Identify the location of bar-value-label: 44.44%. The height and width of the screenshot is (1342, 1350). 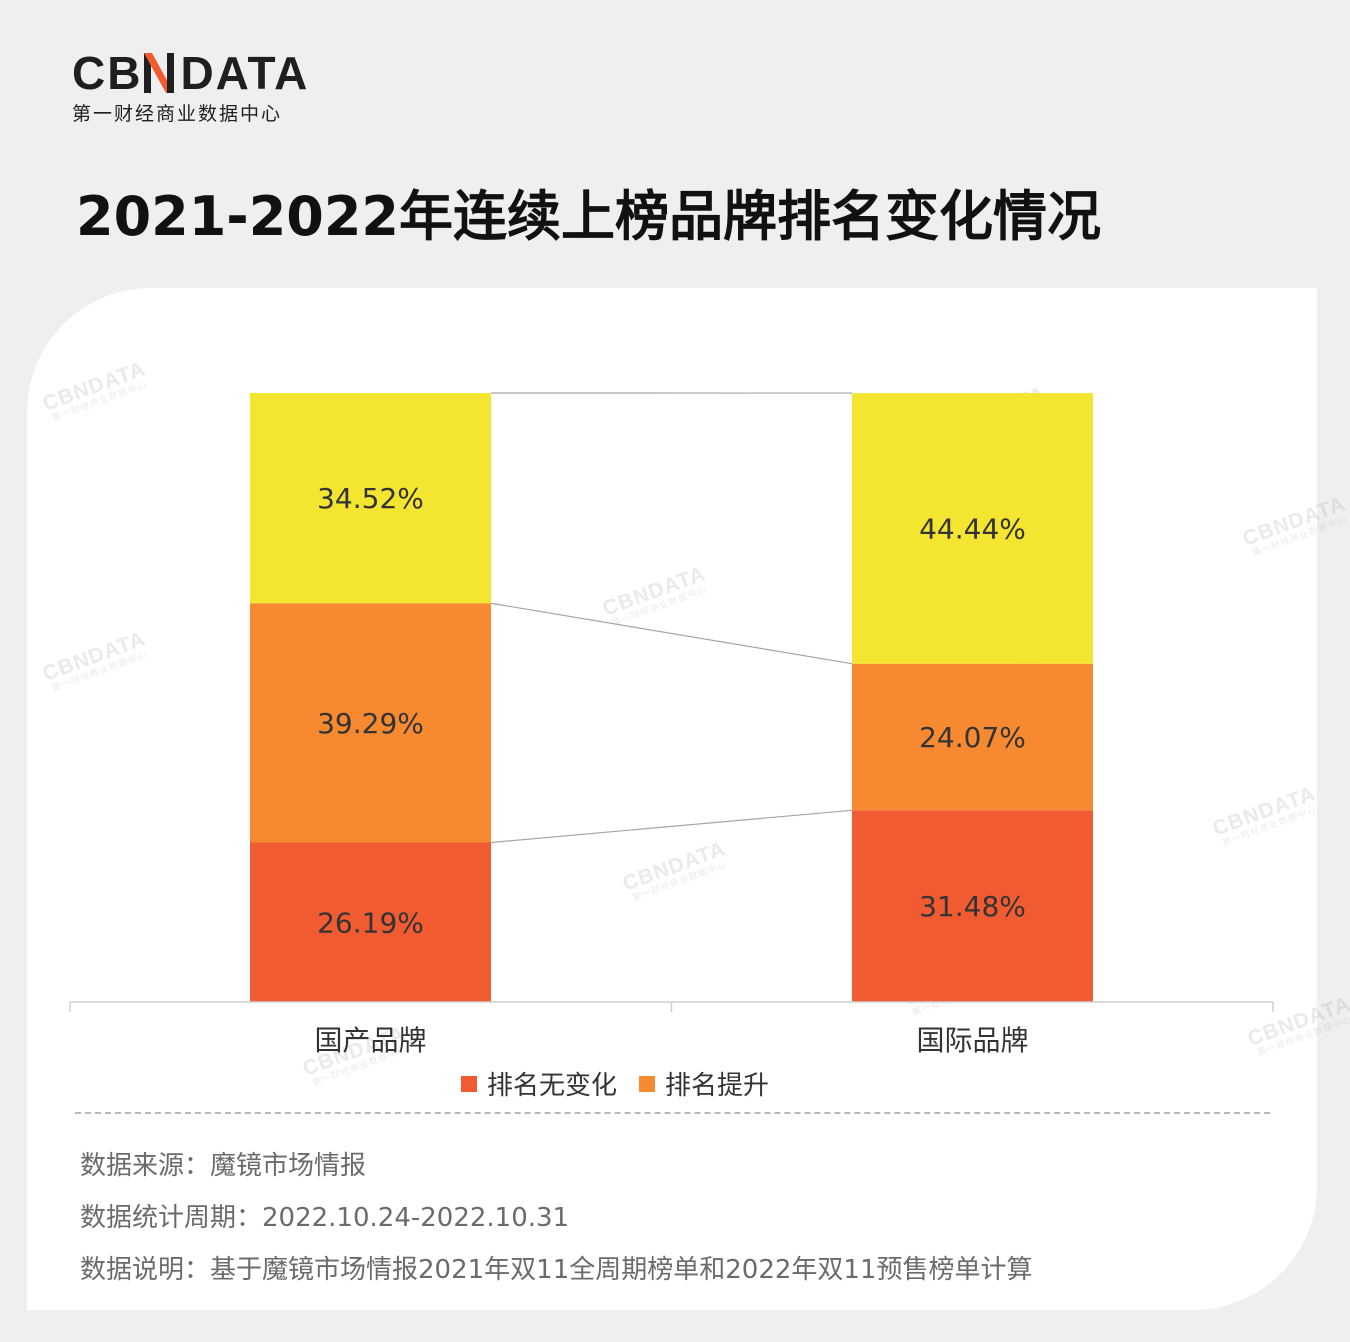
(972, 528).